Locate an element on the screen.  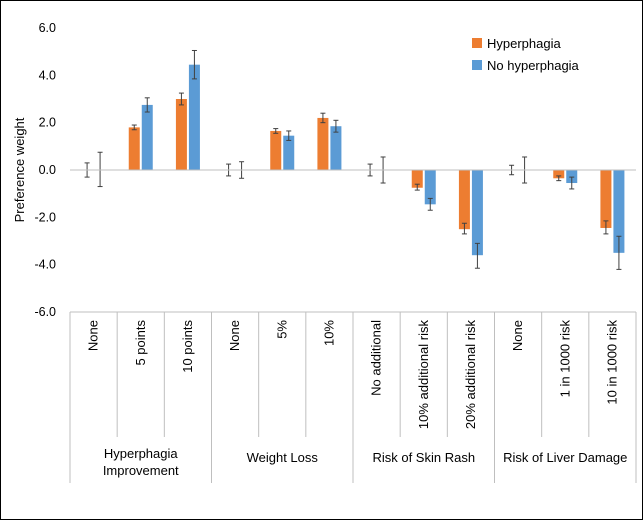
group-label: Hyperphagia is located at coordinates (141, 453).